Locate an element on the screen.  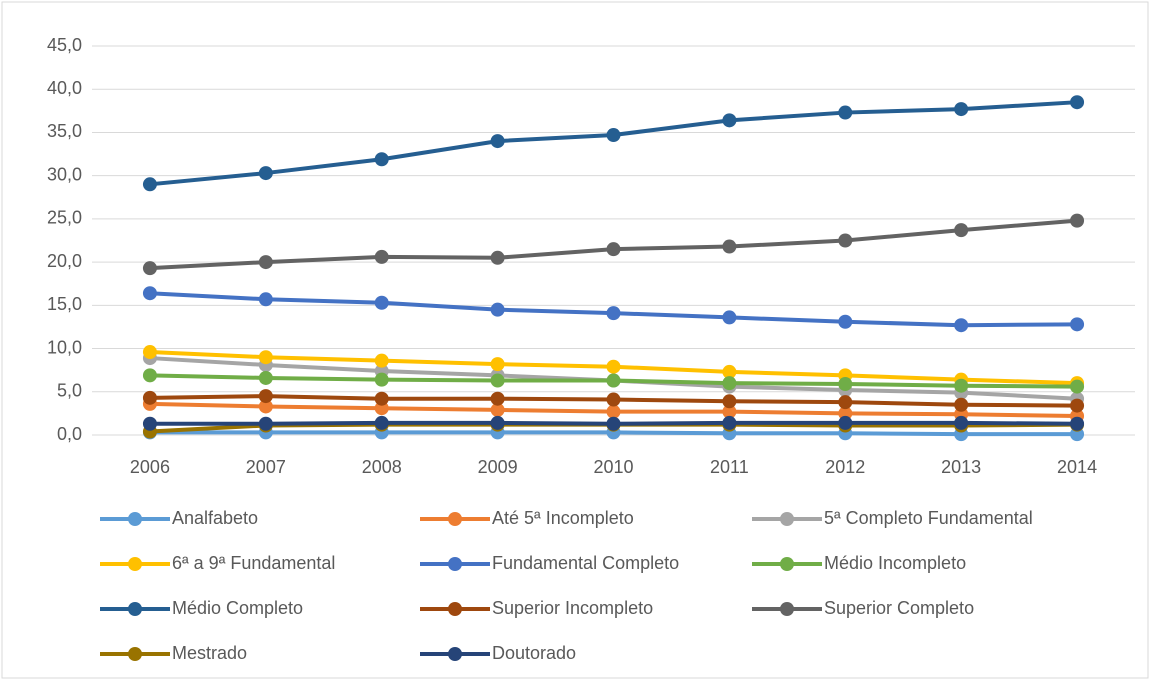
legend-label: Superior Incompleto is located at coordinates (572, 608).